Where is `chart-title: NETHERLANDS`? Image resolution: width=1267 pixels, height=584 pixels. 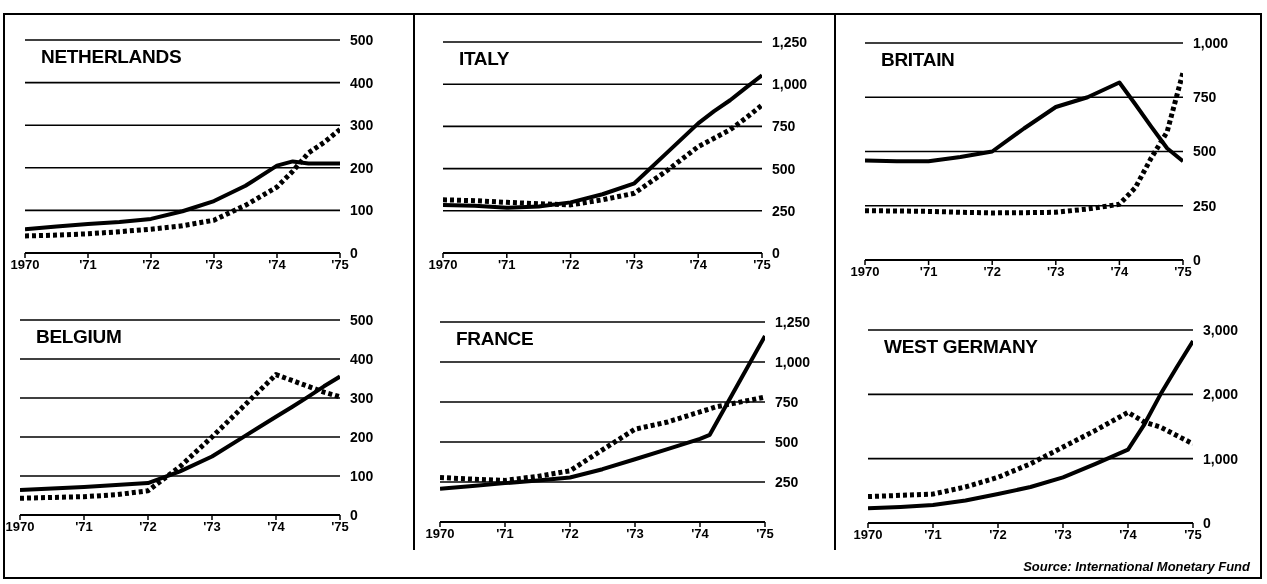
chart-title: NETHERLANDS is located at coordinates (111, 57).